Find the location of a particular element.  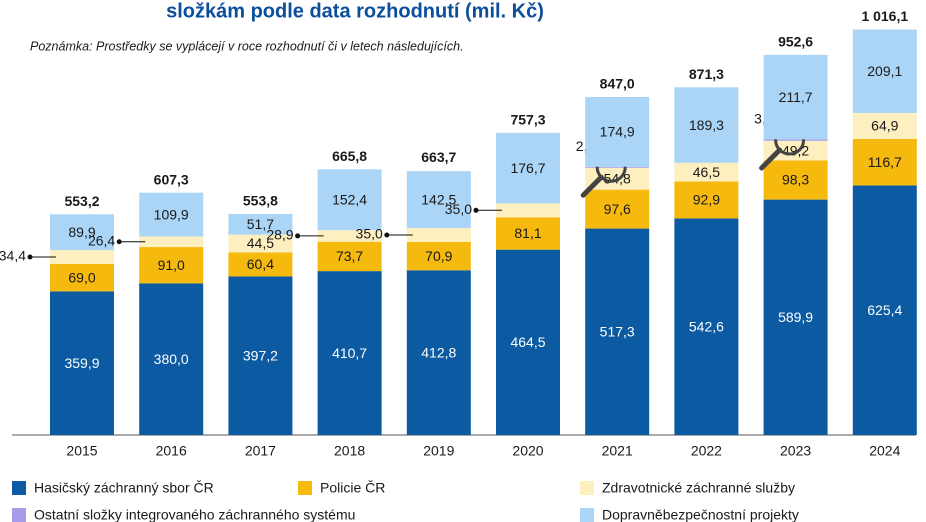

value-label: 97,6 is located at coordinates (617, 209).